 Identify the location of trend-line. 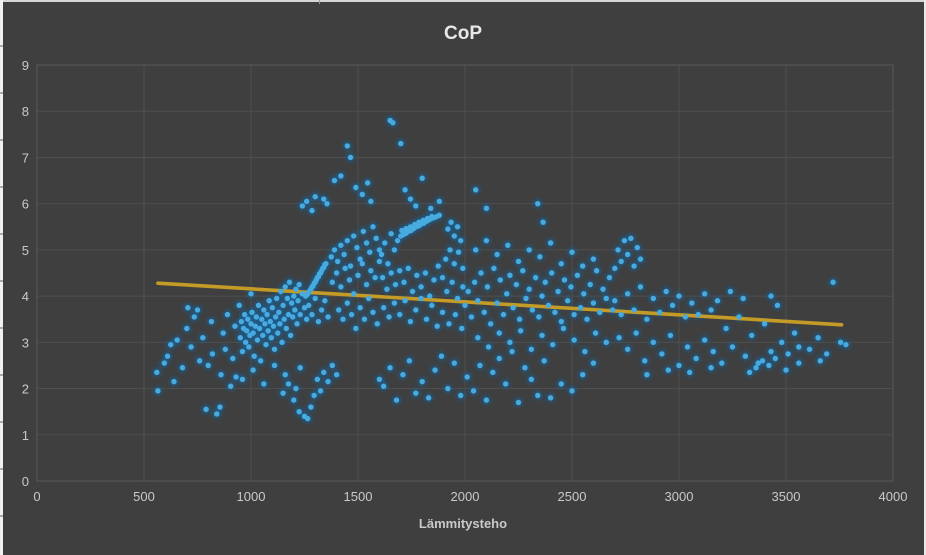
(500, 304).